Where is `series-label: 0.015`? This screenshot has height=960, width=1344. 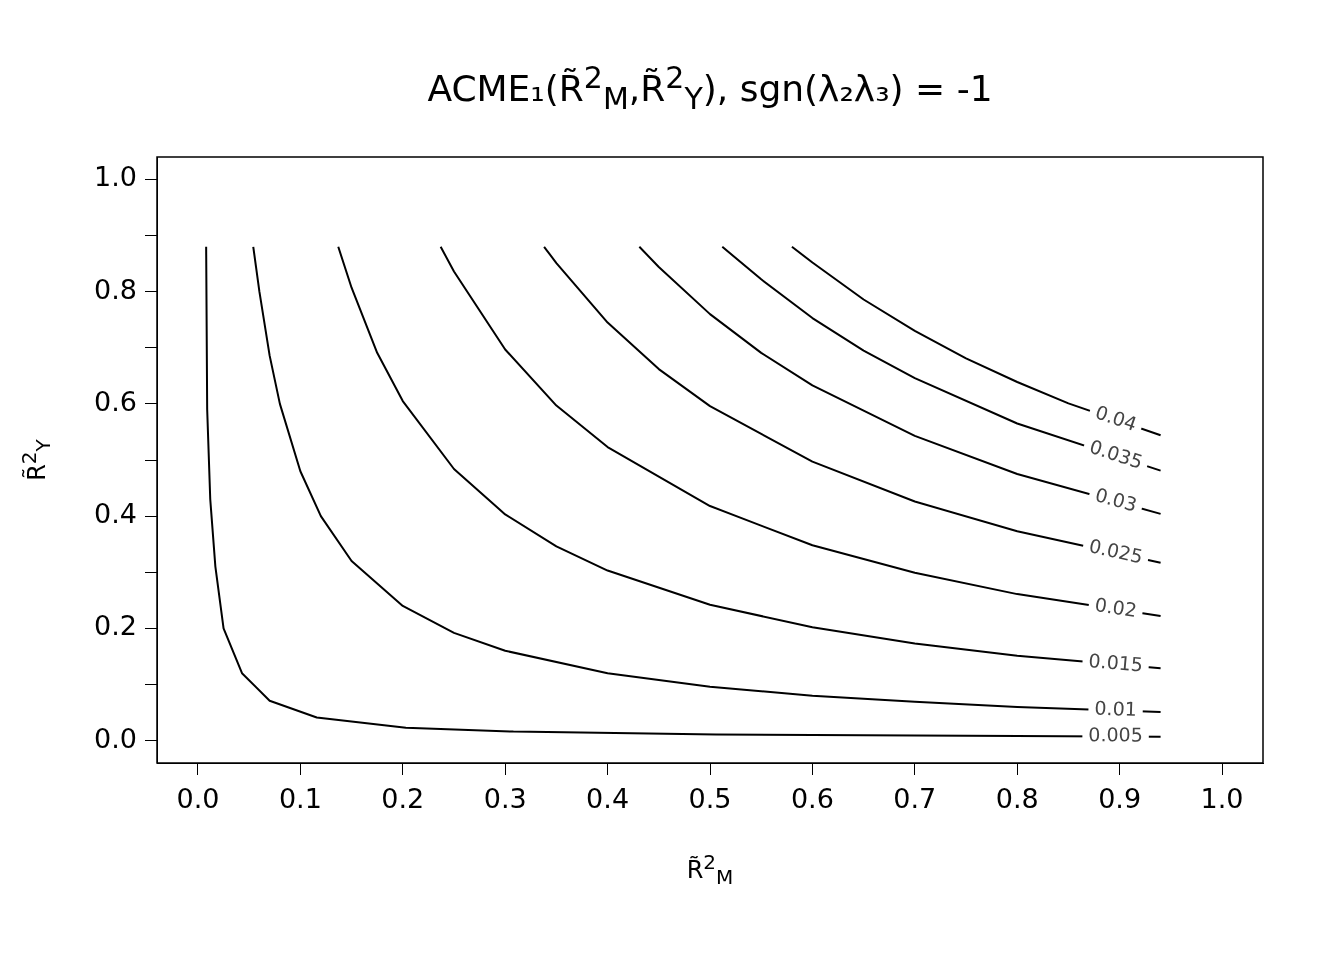
series-label: 0.015 is located at coordinates (1115, 662).